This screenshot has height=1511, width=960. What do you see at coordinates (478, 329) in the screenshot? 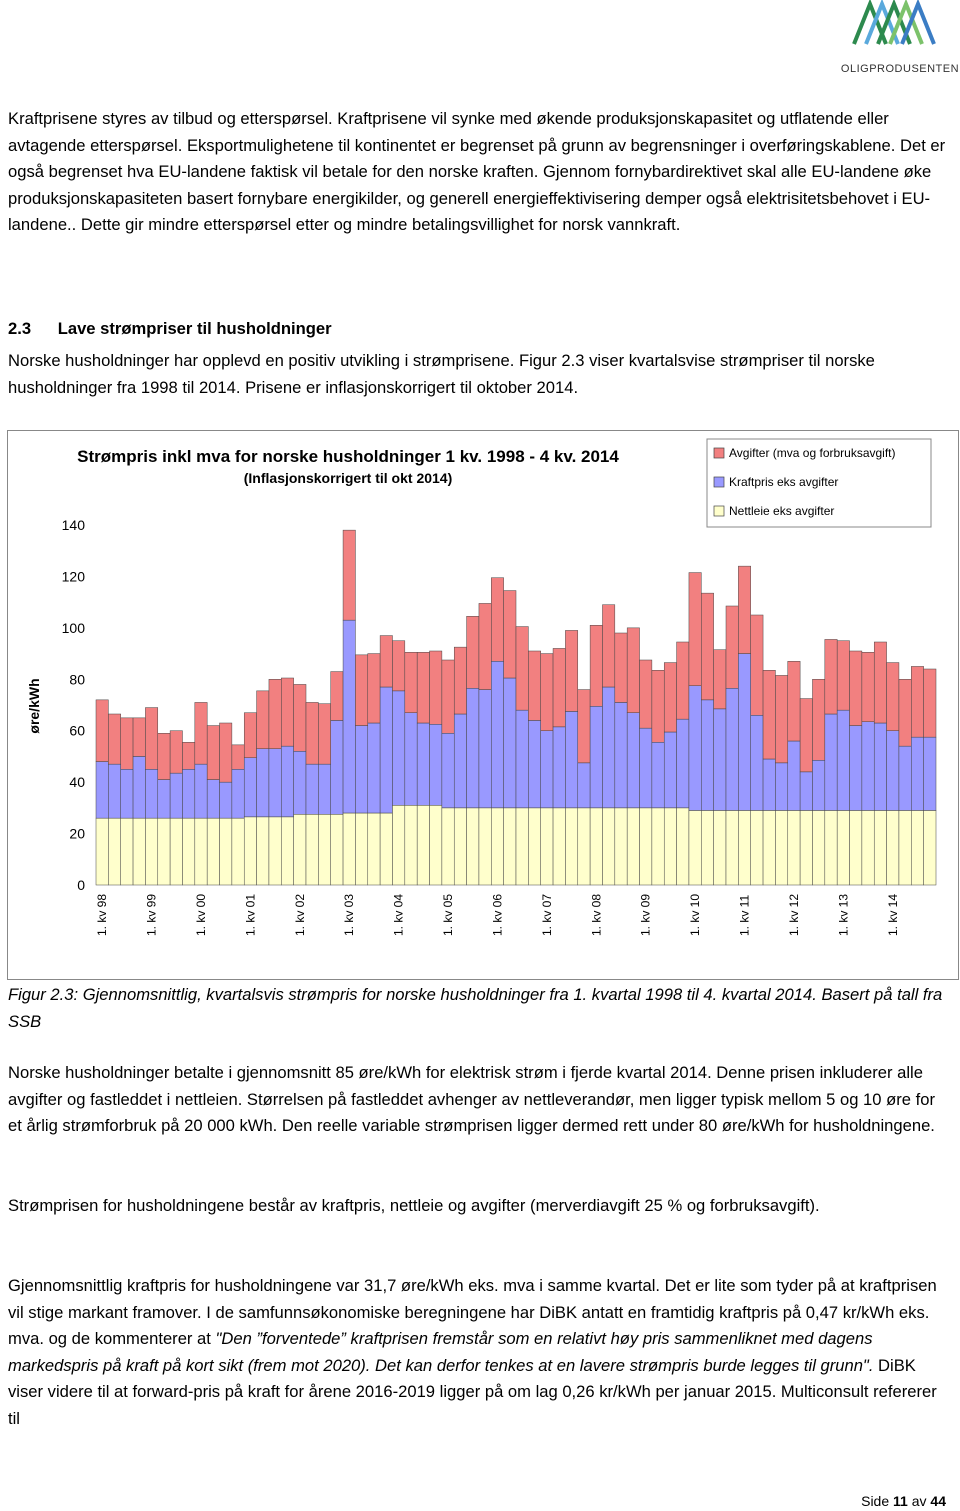
I see `section-heading: 2.3 Lave strømpriser til husholdninger` at bounding box center [478, 329].